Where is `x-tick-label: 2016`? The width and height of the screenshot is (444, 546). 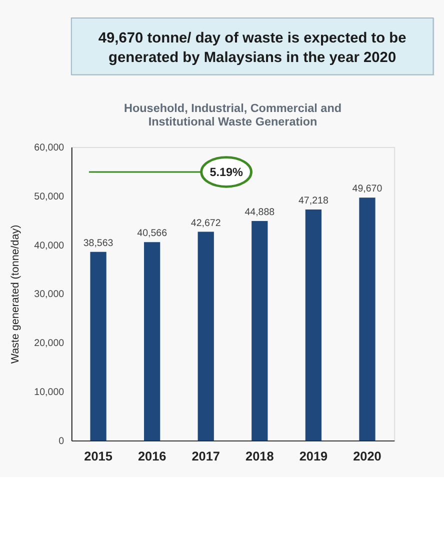
x-tick-label: 2016 is located at coordinates (152, 456).